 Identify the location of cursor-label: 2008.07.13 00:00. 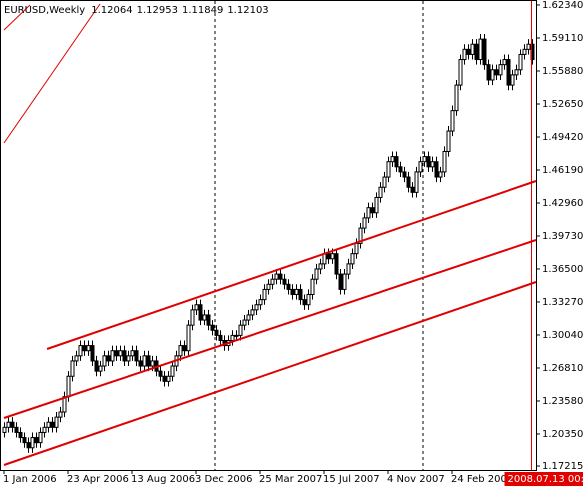
(545, 479).